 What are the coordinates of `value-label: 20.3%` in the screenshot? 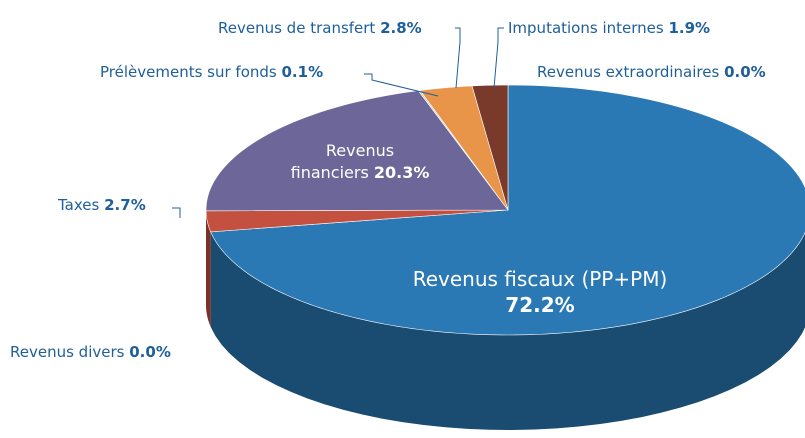 It's located at (401, 172).